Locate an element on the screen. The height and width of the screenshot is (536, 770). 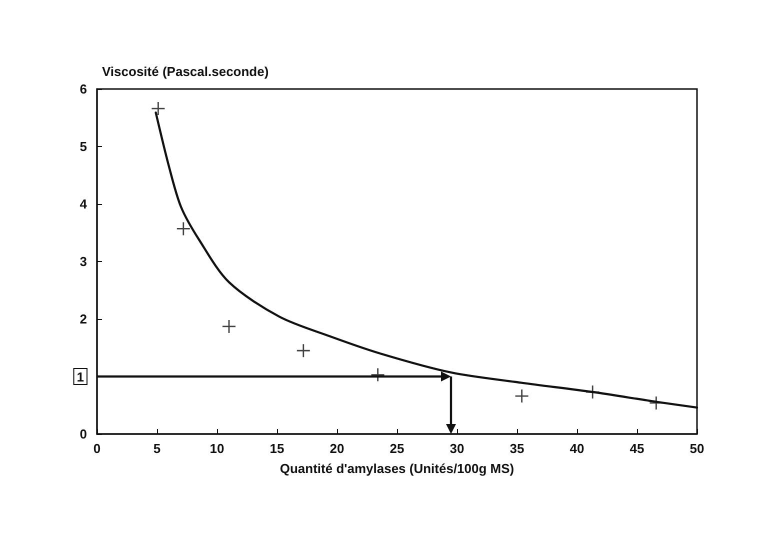
y-tick-label: 3 is located at coordinates (83, 261).